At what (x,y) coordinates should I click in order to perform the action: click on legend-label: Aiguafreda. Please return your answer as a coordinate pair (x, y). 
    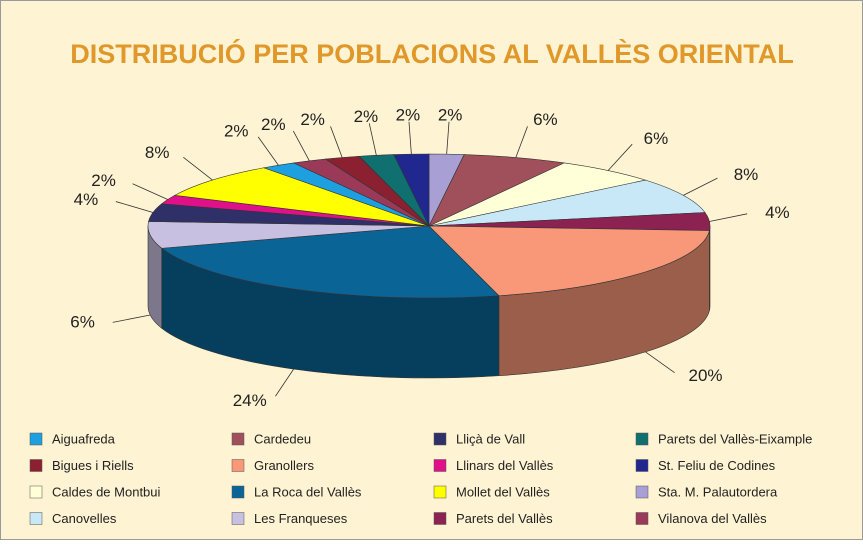
    Looking at the image, I should click on (84, 438).